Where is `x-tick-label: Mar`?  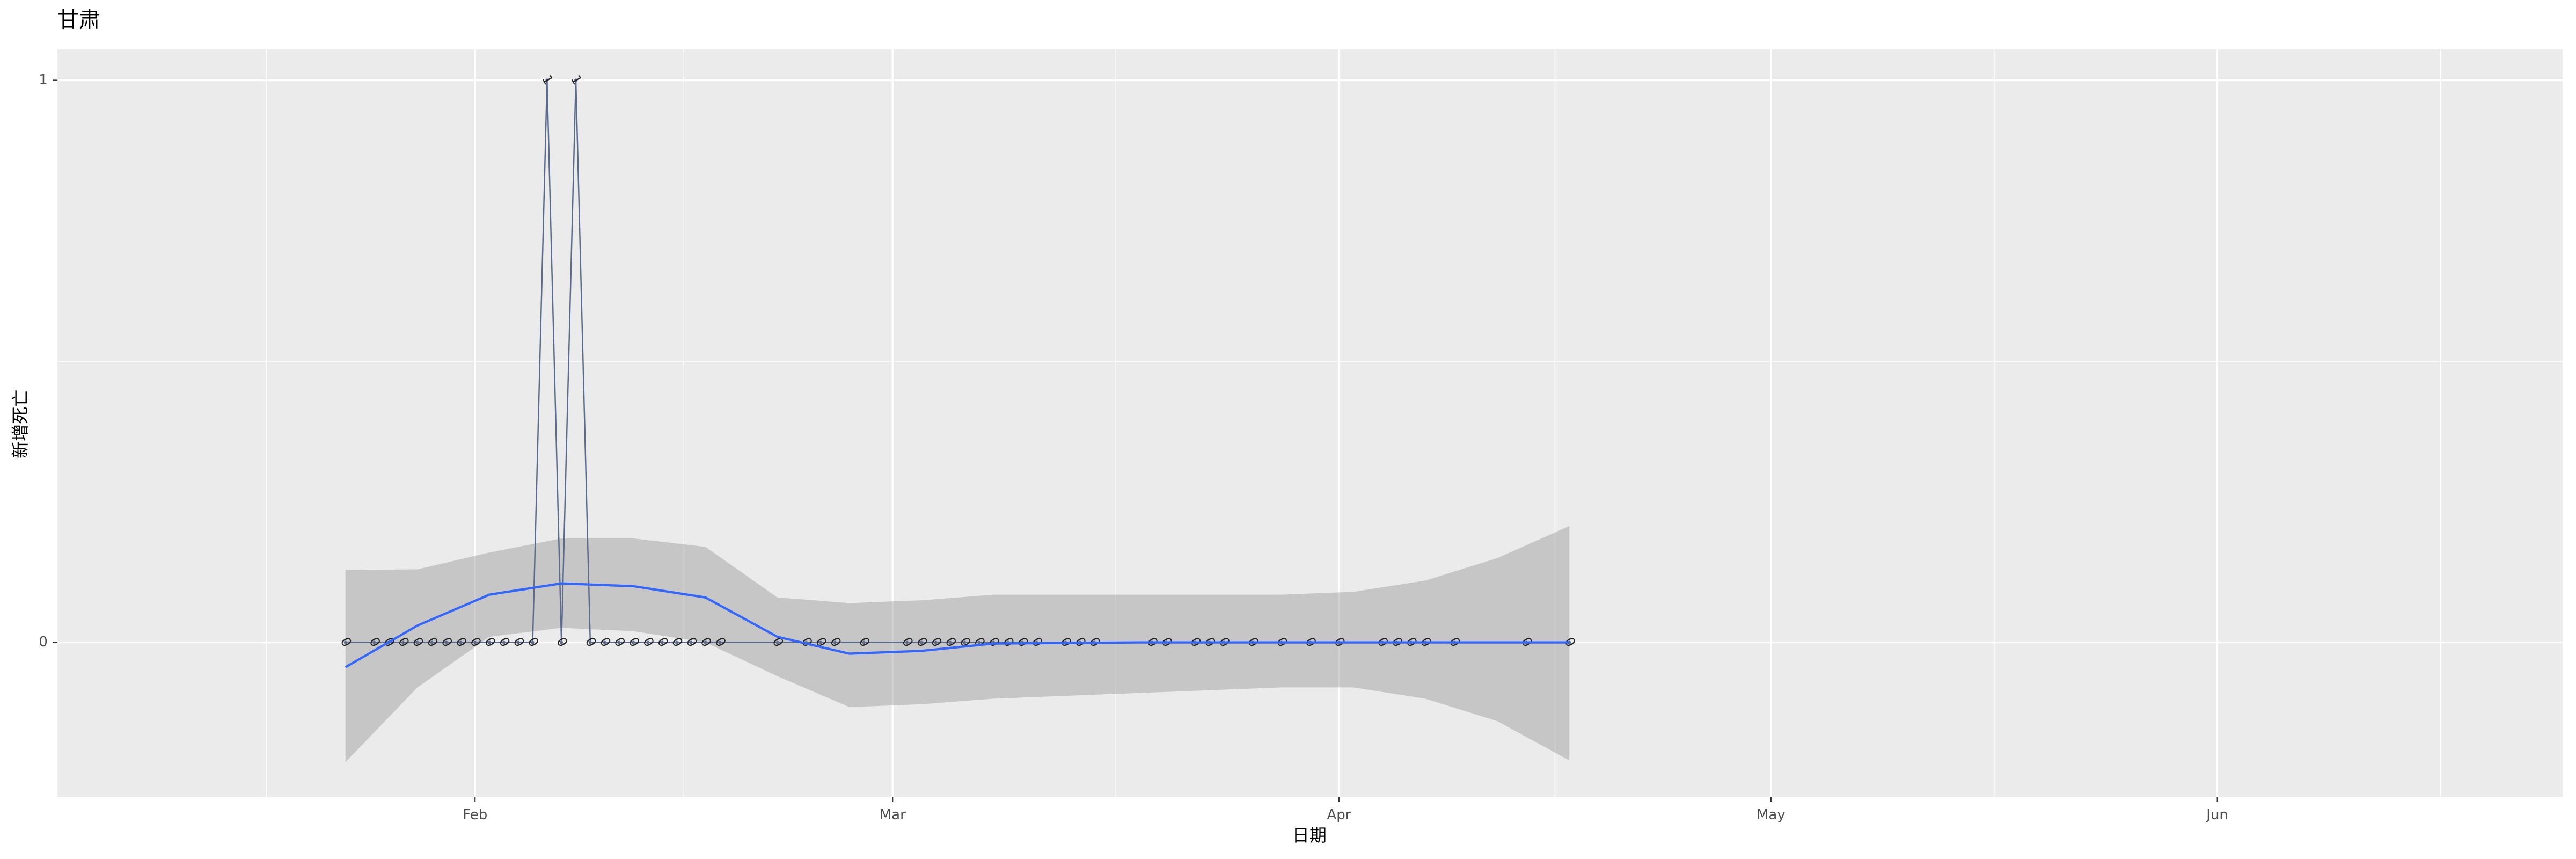
x-tick-label: Mar is located at coordinates (893, 815).